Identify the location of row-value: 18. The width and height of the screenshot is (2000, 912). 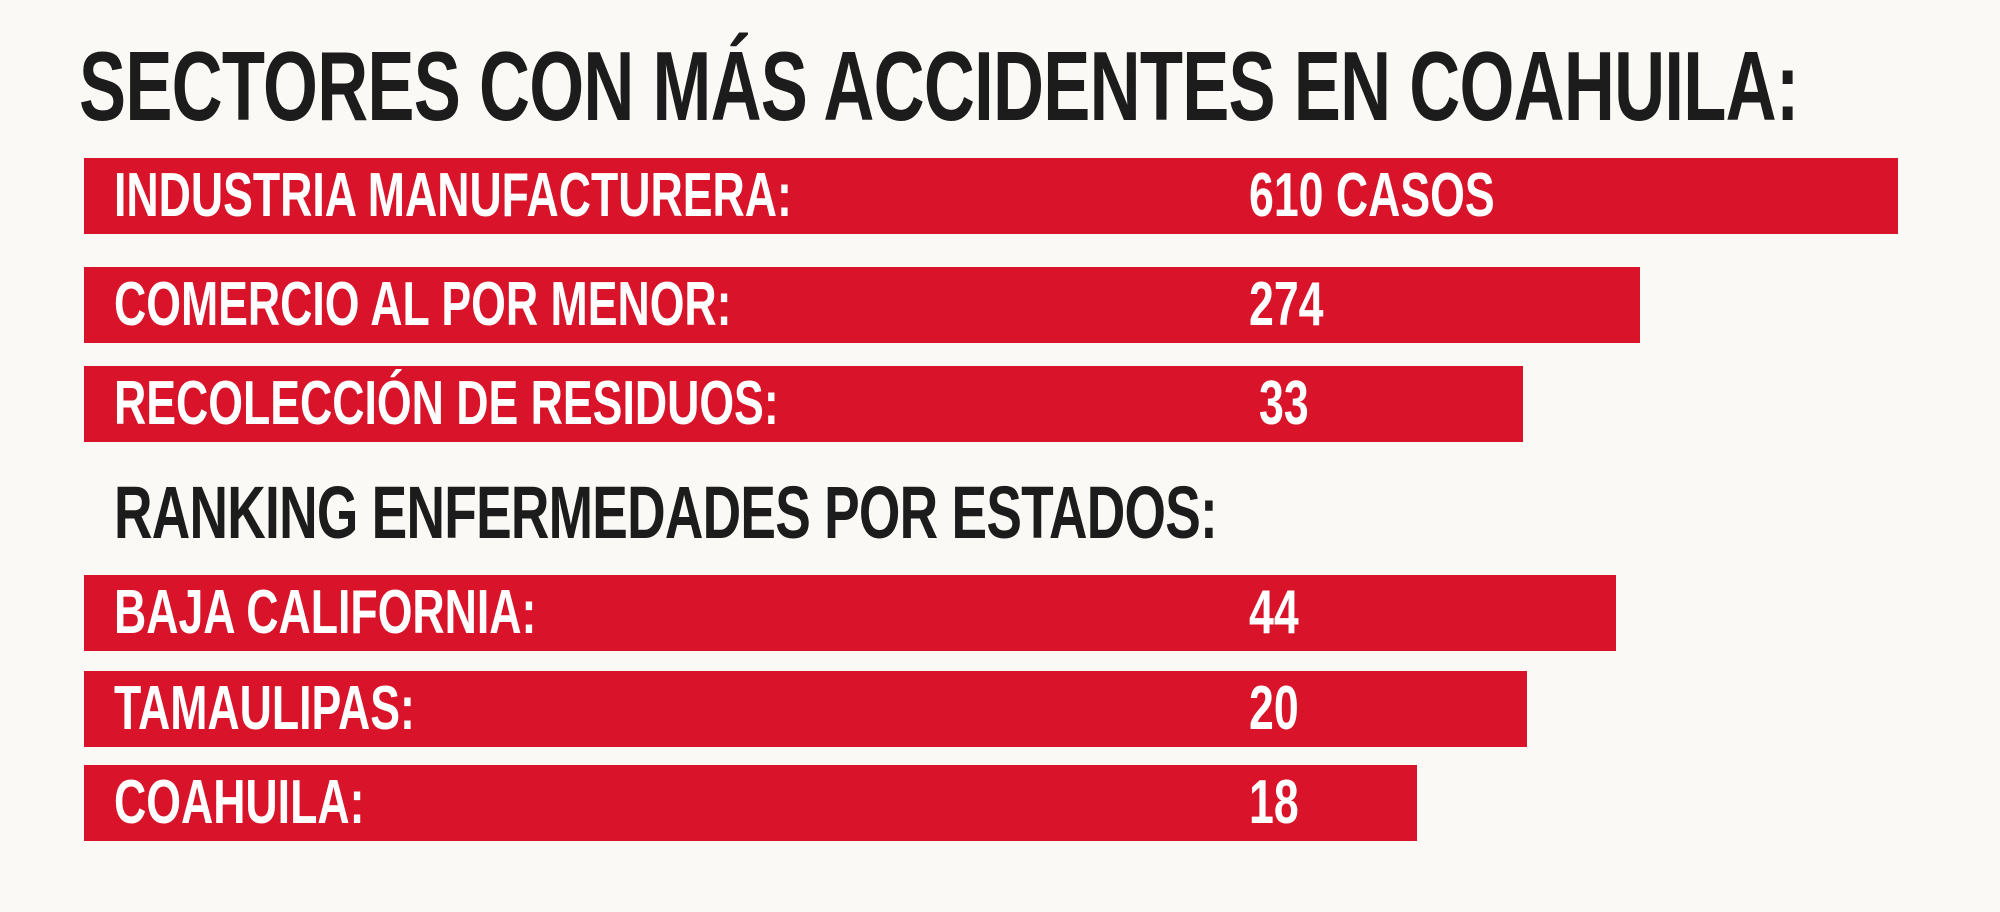
(1274, 802).